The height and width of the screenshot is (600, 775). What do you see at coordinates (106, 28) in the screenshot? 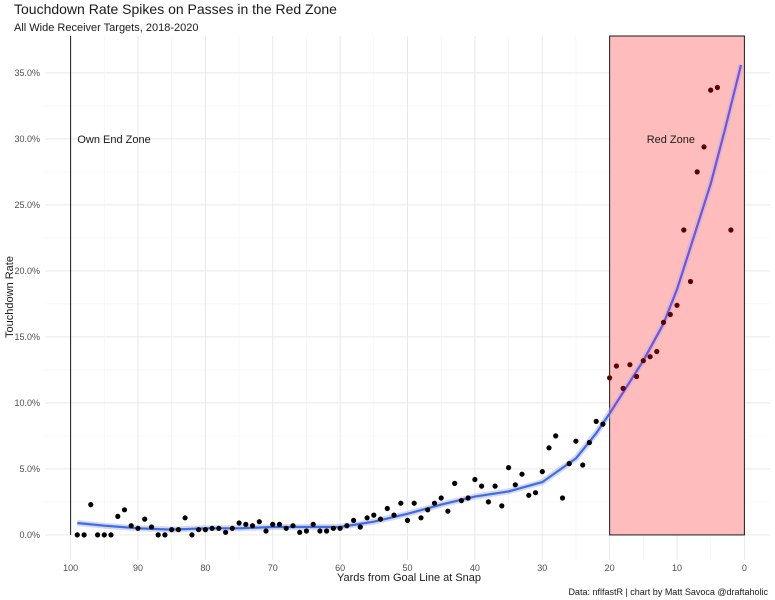
I see `chart-subtitle: All Wide Receiver Targets, 2018-2020` at bounding box center [106, 28].